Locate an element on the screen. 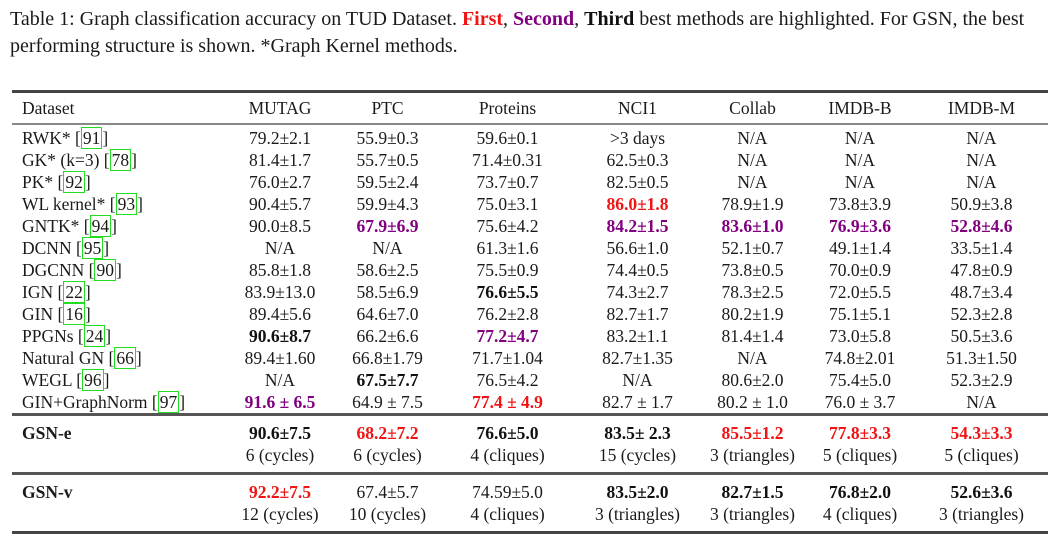  table-cell: 75.6±4.2 is located at coordinates (507, 226).